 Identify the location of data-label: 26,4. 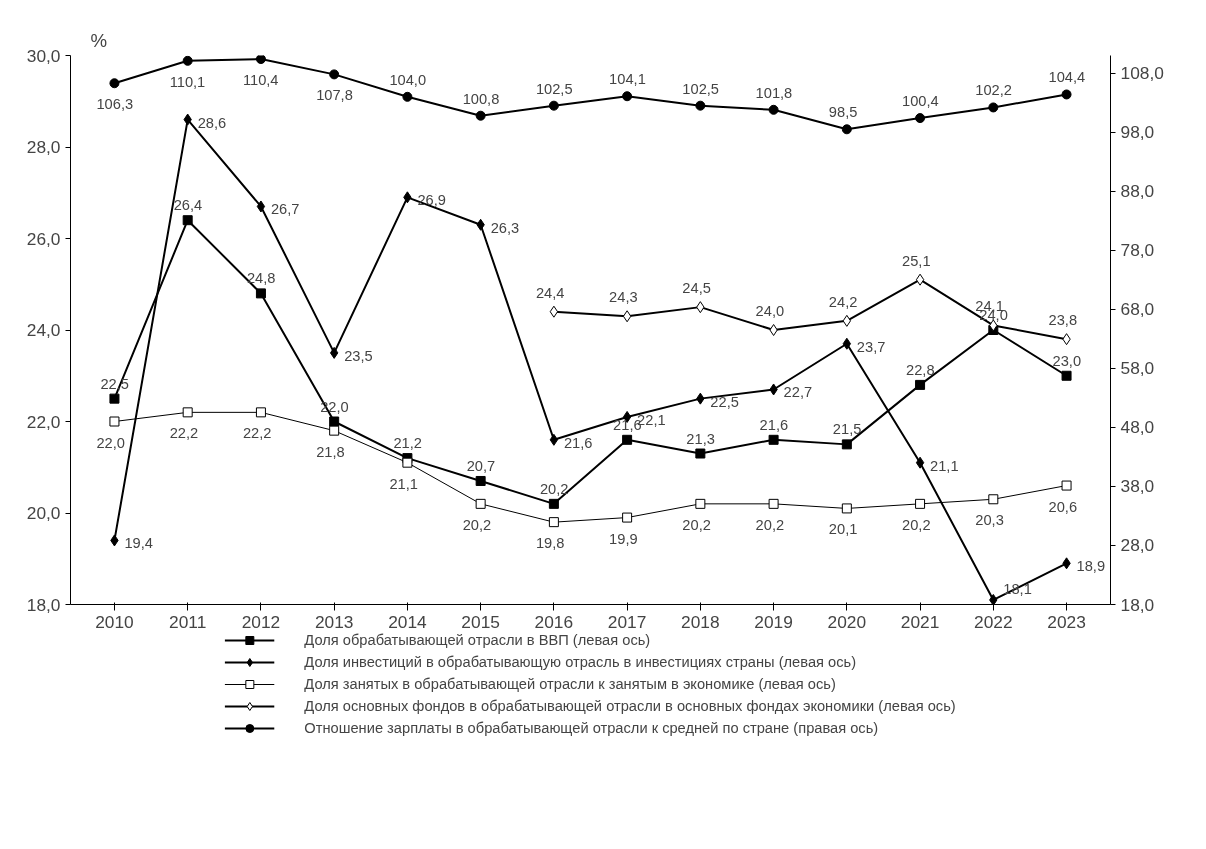
(188, 205).